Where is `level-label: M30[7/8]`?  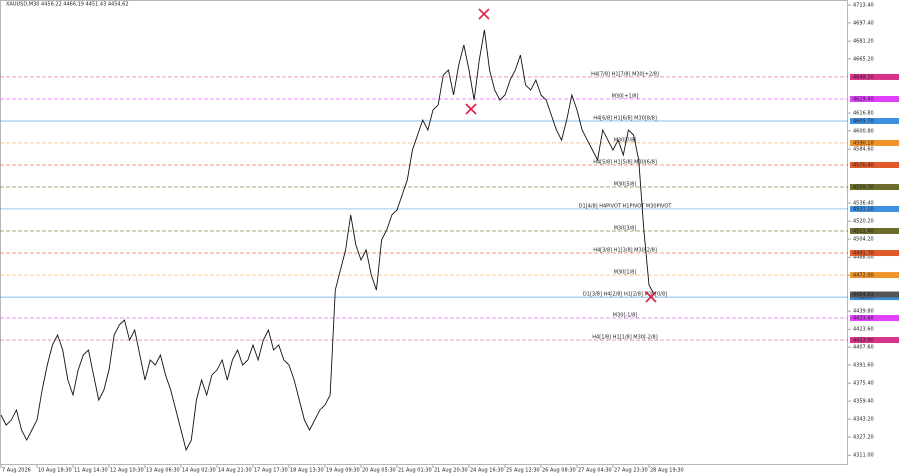 level-label: M30[7/8] is located at coordinates (625, 140).